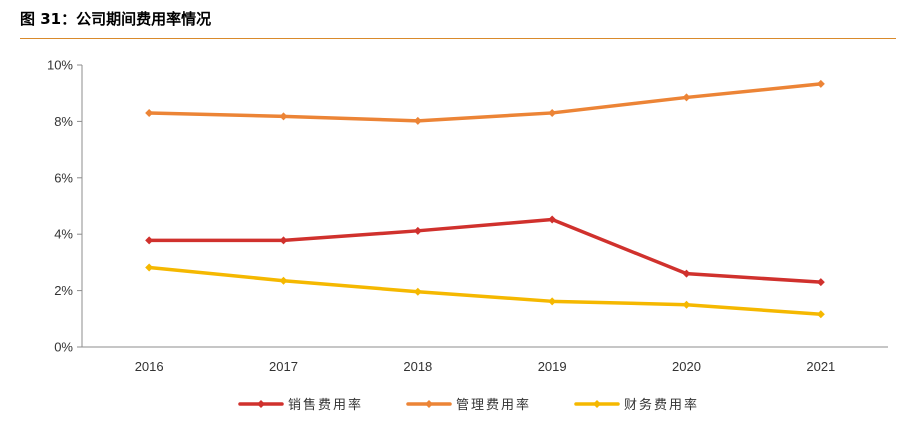 This screenshot has height=430, width=916. What do you see at coordinates (116, 19) in the screenshot?
I see `figure-title: 图 31：公司期间费用率情况` at bounding box center [116, 19].